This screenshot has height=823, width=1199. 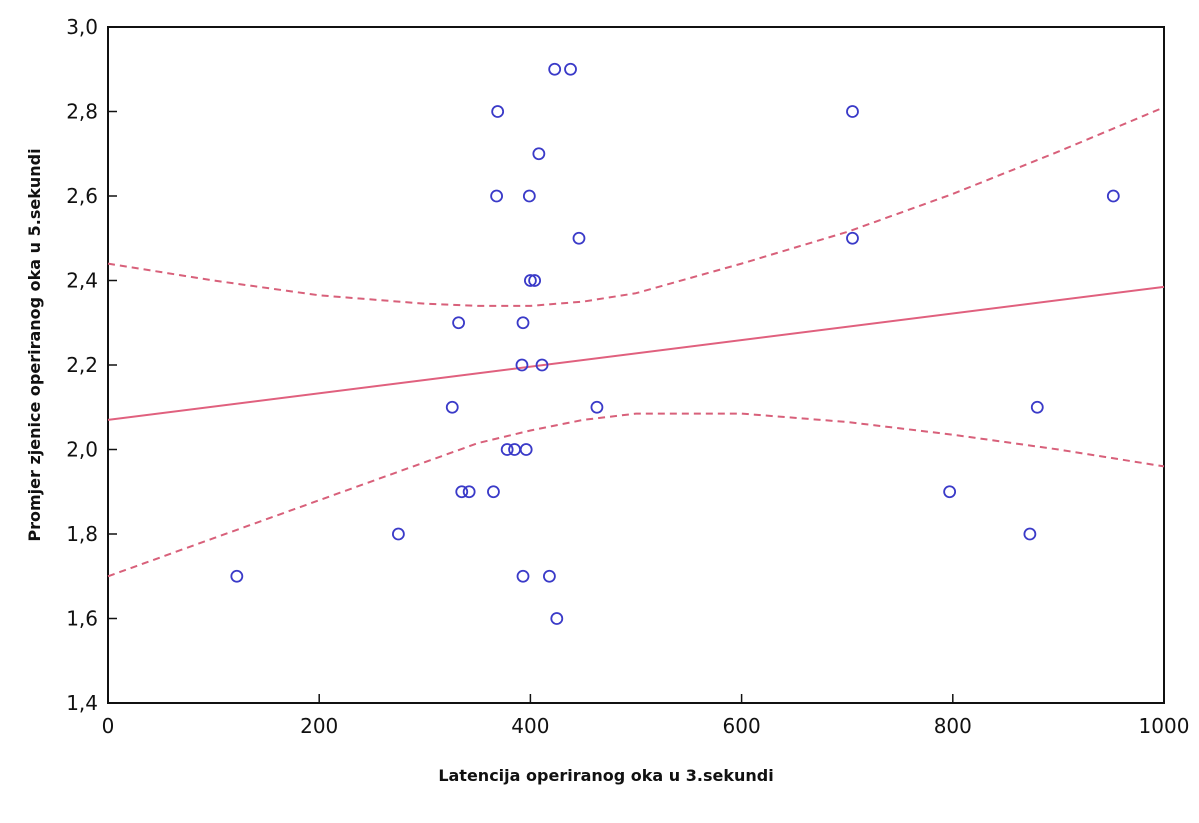 I want to click on x-axis-title: Latencija operiranog oka u 3.sekundi, so click(x=605, y=775).